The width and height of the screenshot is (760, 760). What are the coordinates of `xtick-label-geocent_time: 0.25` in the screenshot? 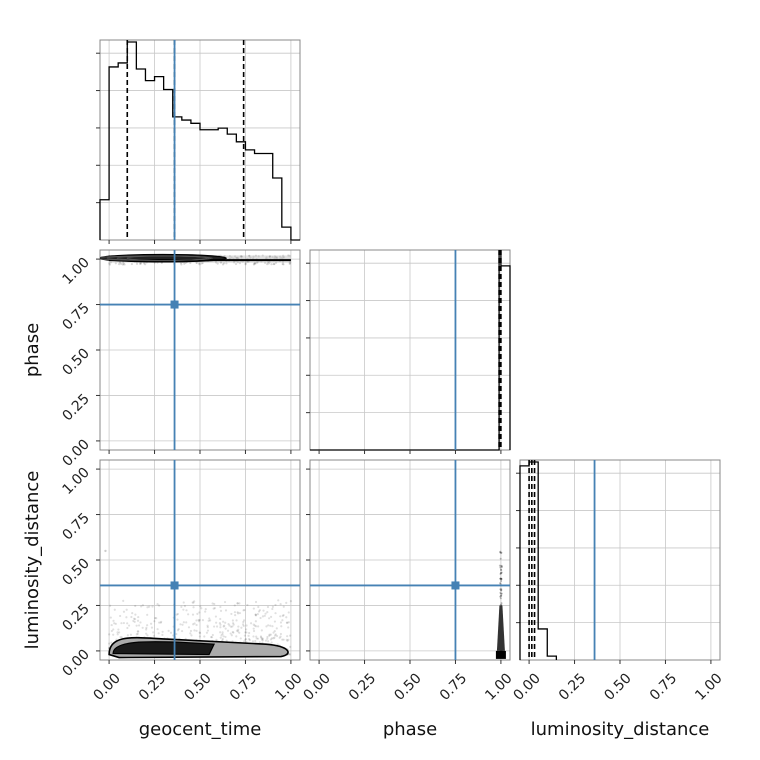 It's located at (152, 686).